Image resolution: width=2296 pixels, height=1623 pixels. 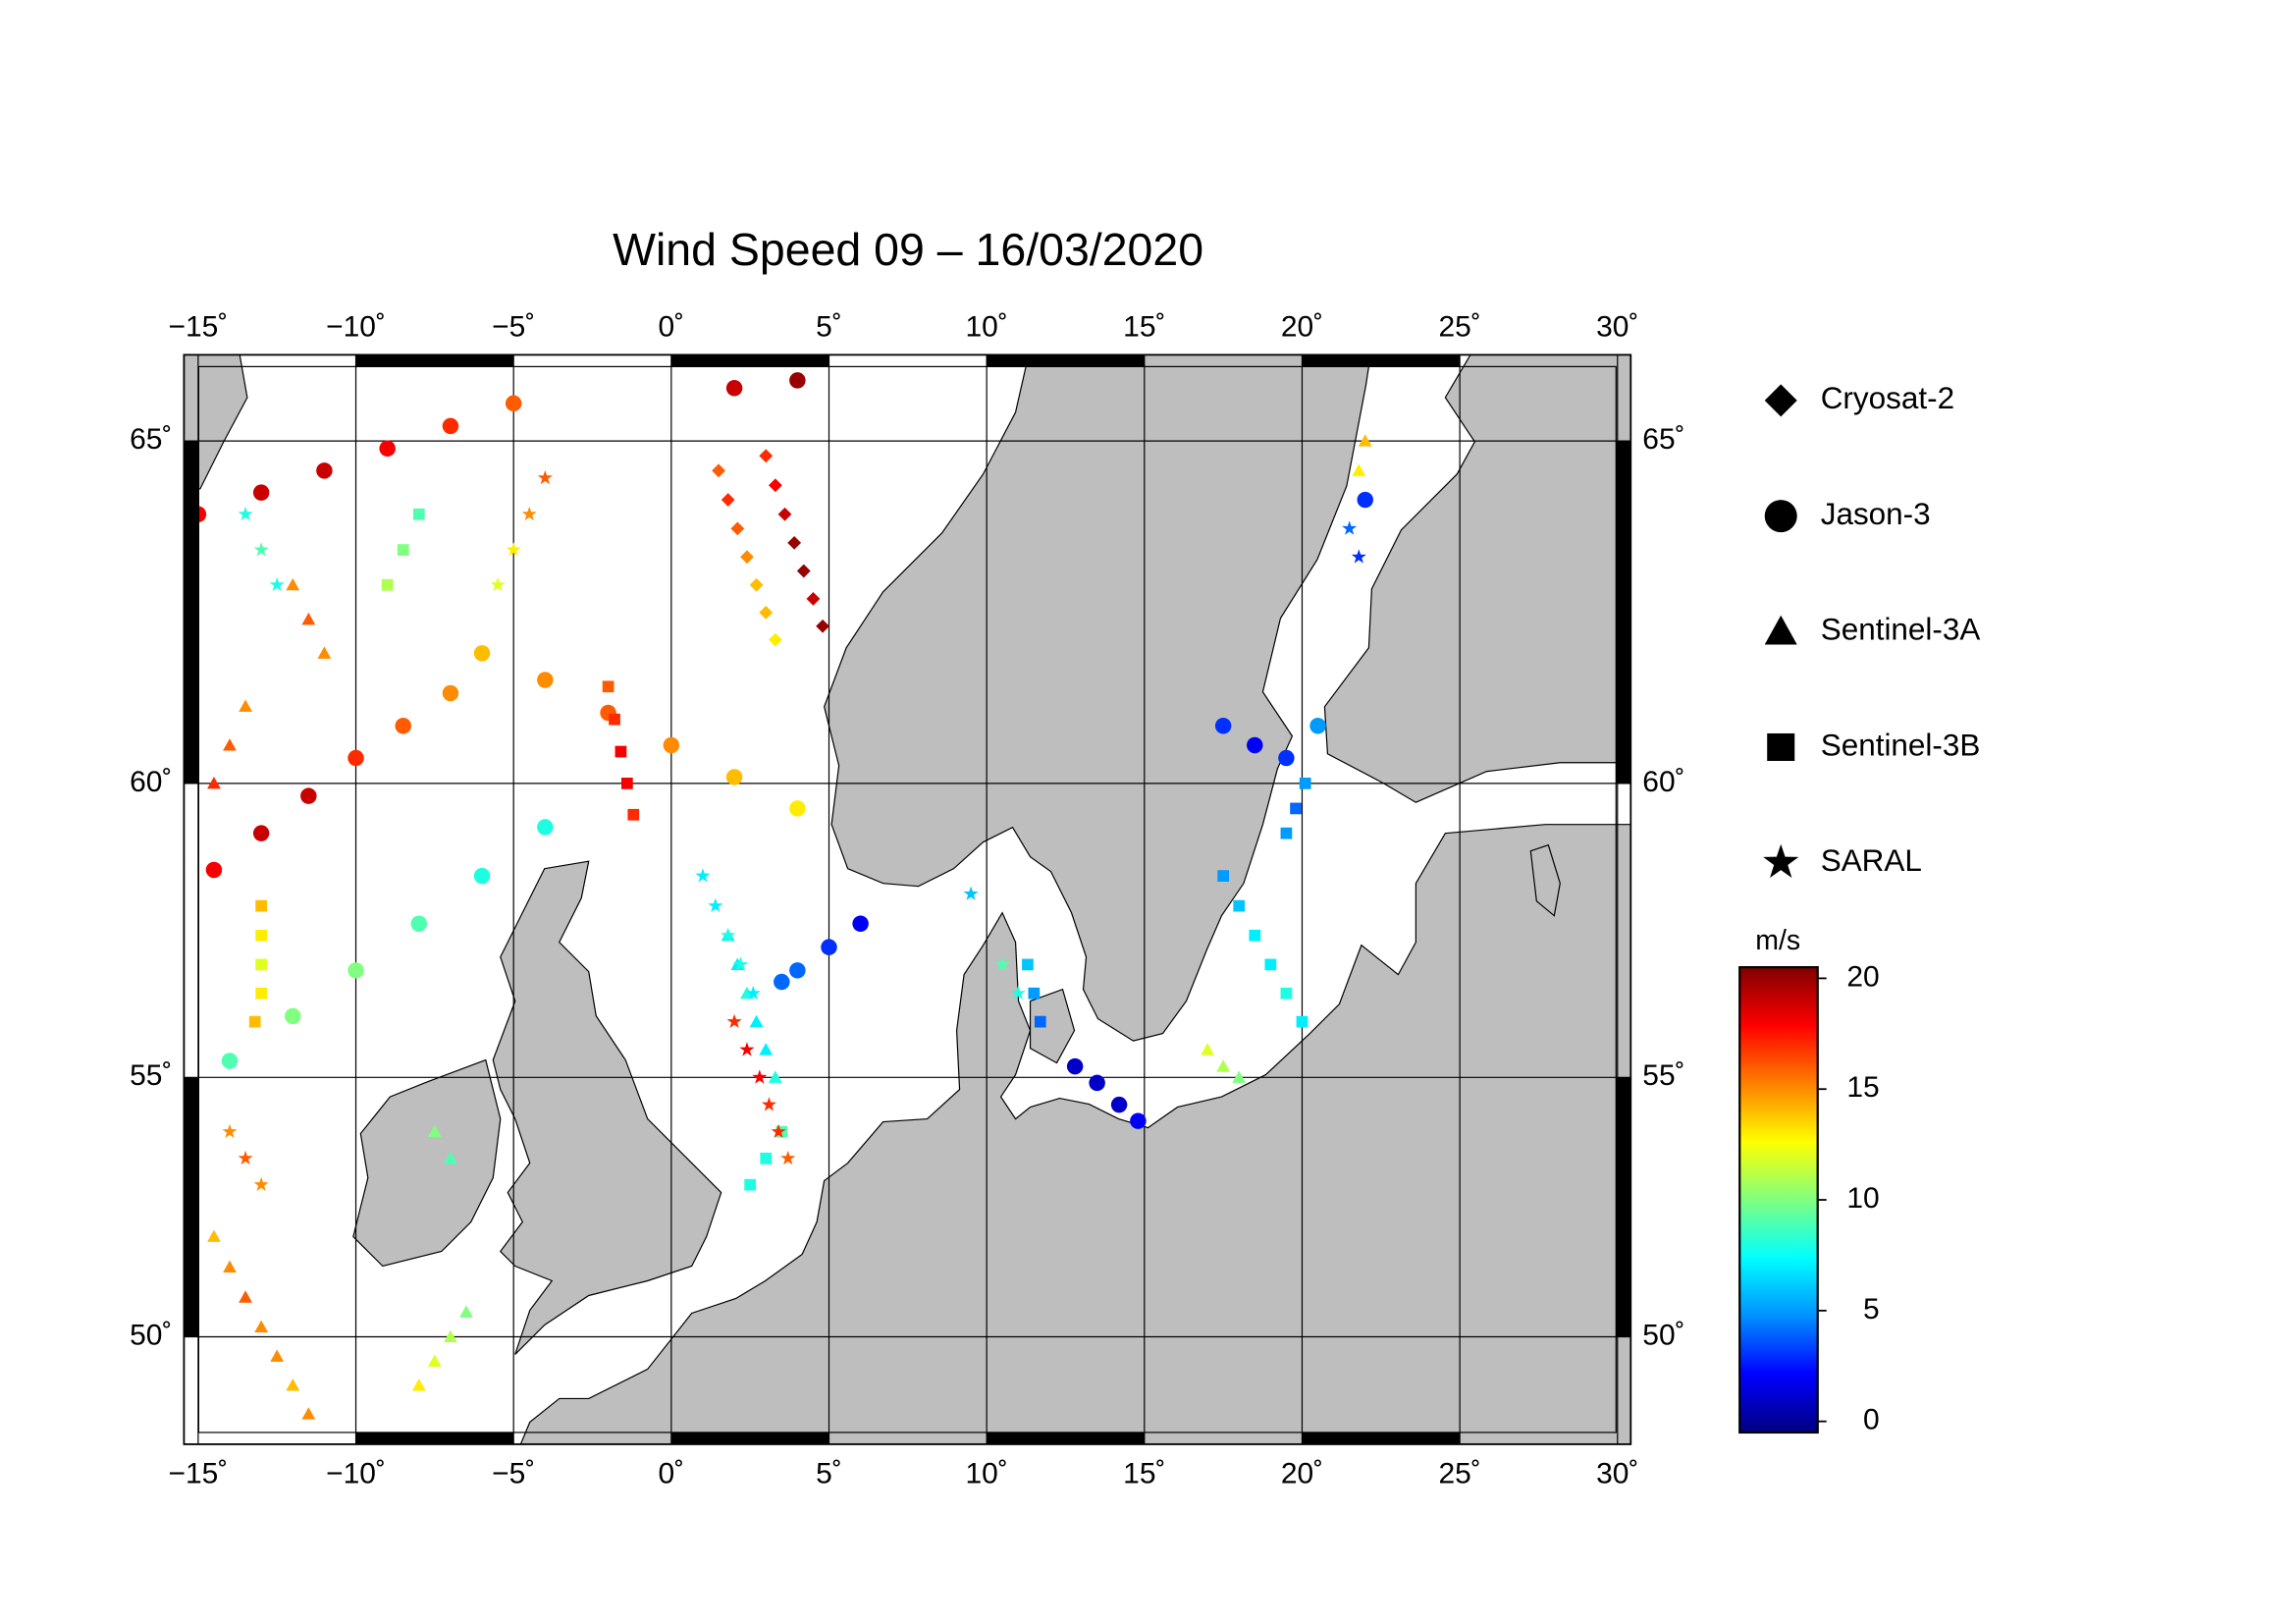 What do you see at coordinates (1459, 1473) in the screenshot?
I see `x-tick-label: 25˚` at bounding box center [1459, 1473].